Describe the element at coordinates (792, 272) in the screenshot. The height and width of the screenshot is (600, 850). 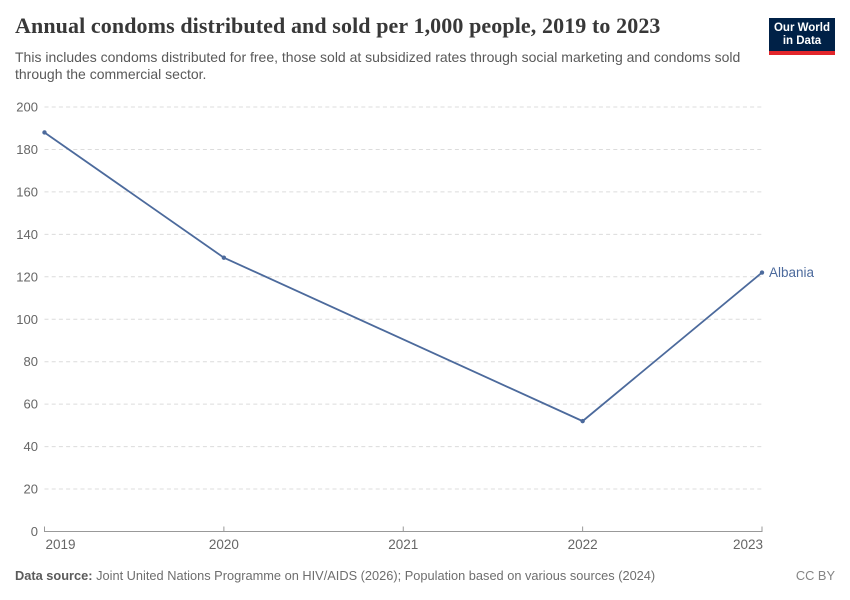
I see `series-label-albania: Albania` at that location.